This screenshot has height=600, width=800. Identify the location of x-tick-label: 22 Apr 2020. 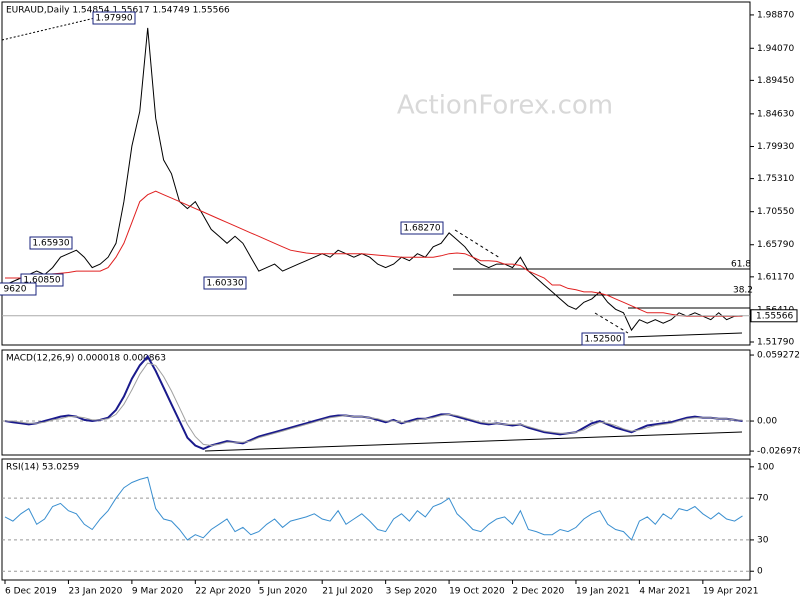
(223, 592).